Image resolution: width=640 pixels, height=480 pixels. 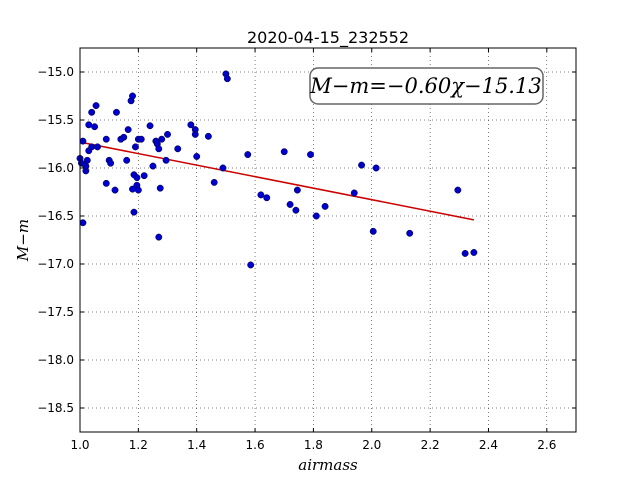 I want to click on y-tick-label: −15.5, so click(x=55, y=120).